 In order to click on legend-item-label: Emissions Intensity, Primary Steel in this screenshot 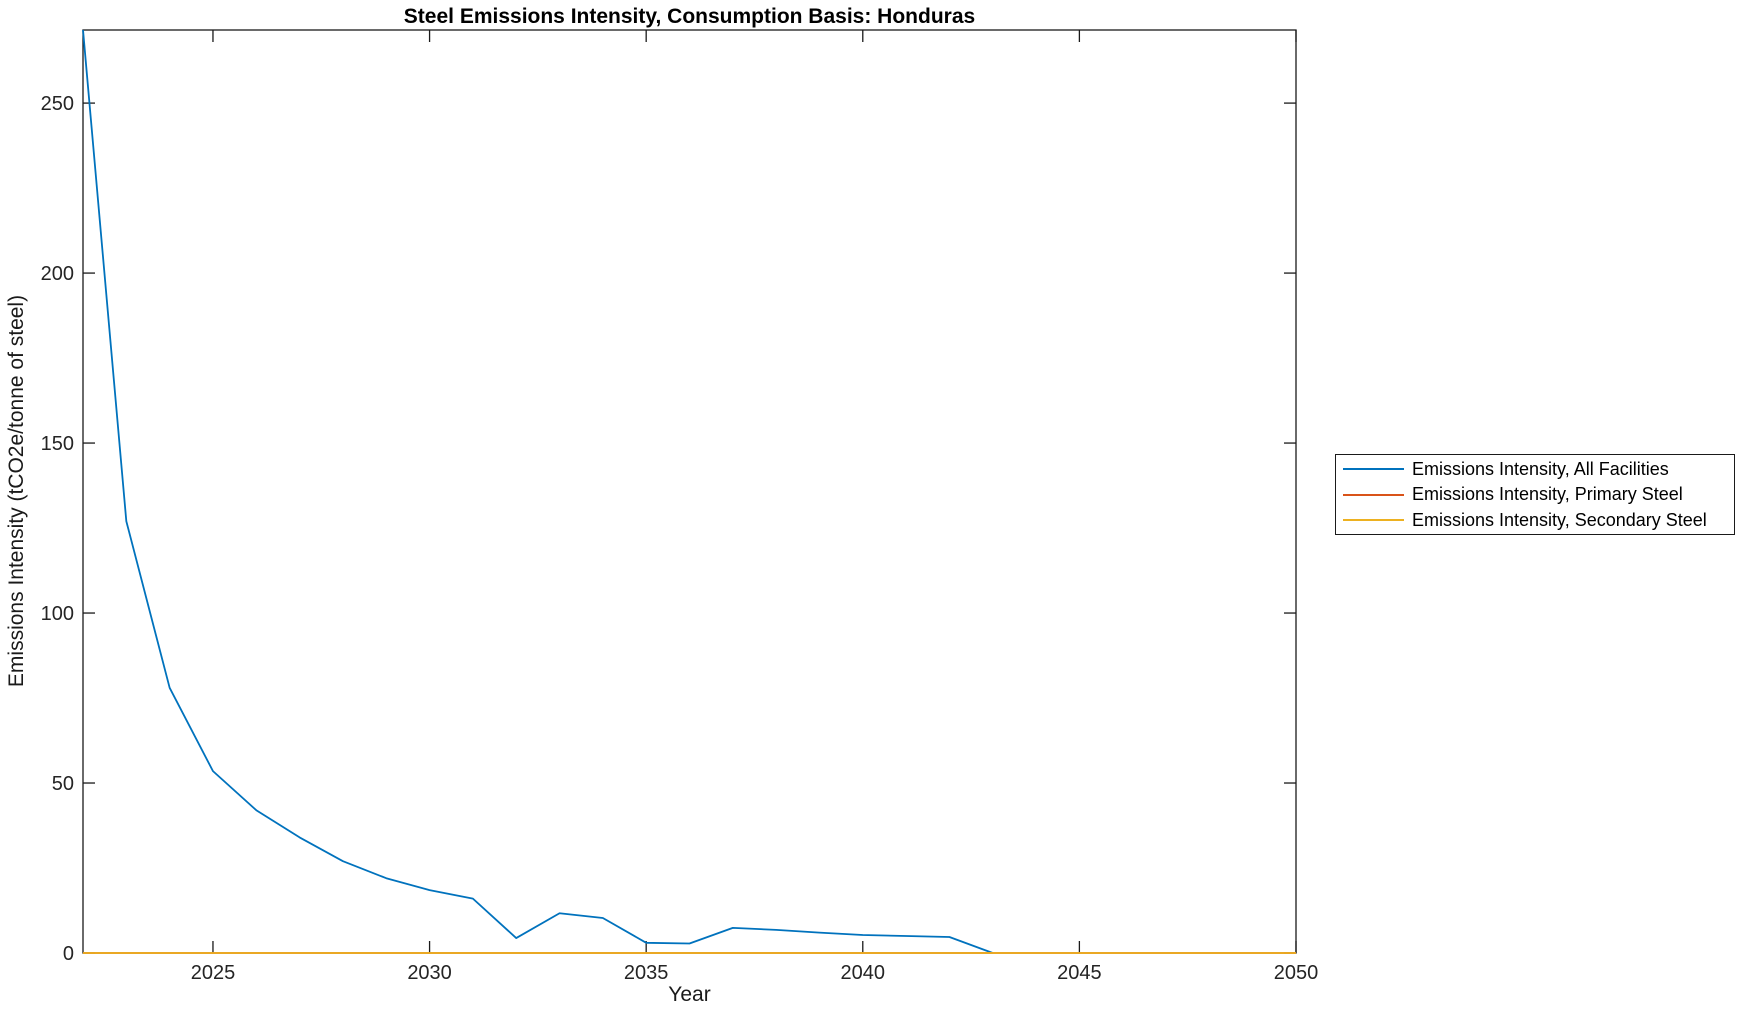, I will do `click(1547, 494)`.